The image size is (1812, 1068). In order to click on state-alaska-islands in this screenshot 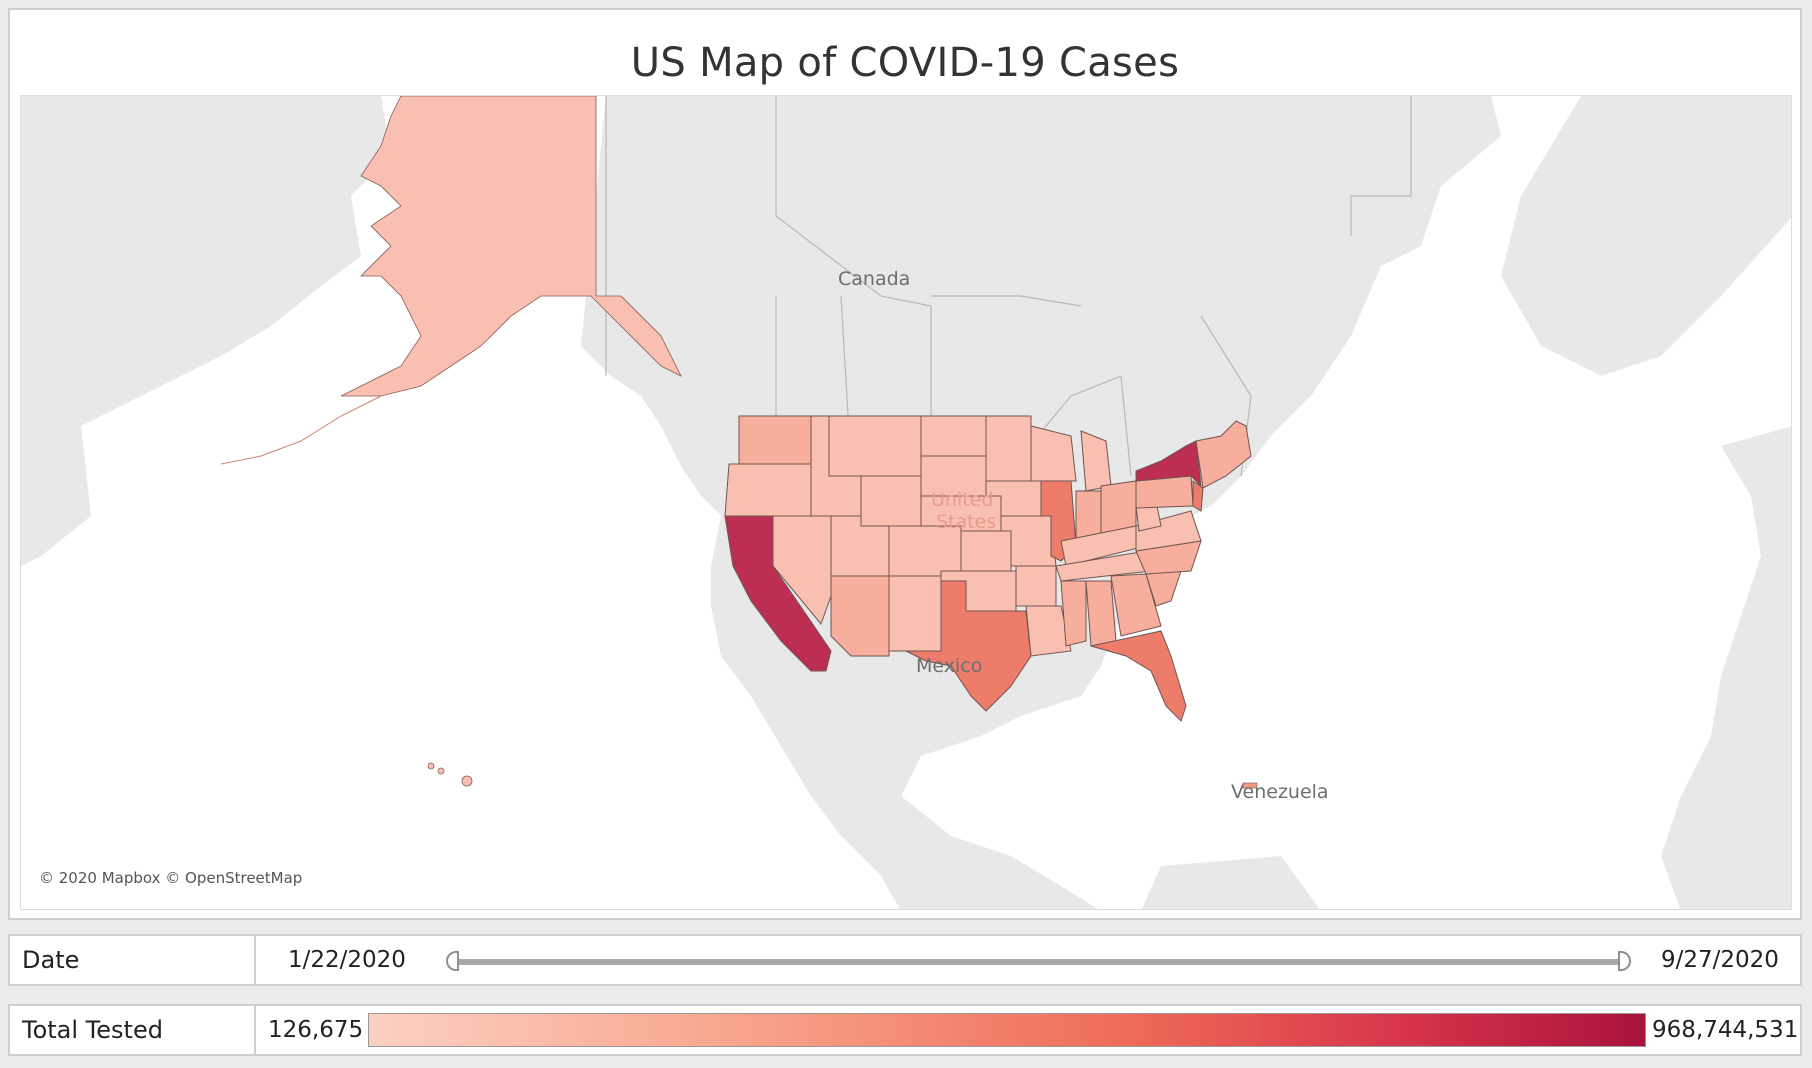, I will do `click(301, 430)`.